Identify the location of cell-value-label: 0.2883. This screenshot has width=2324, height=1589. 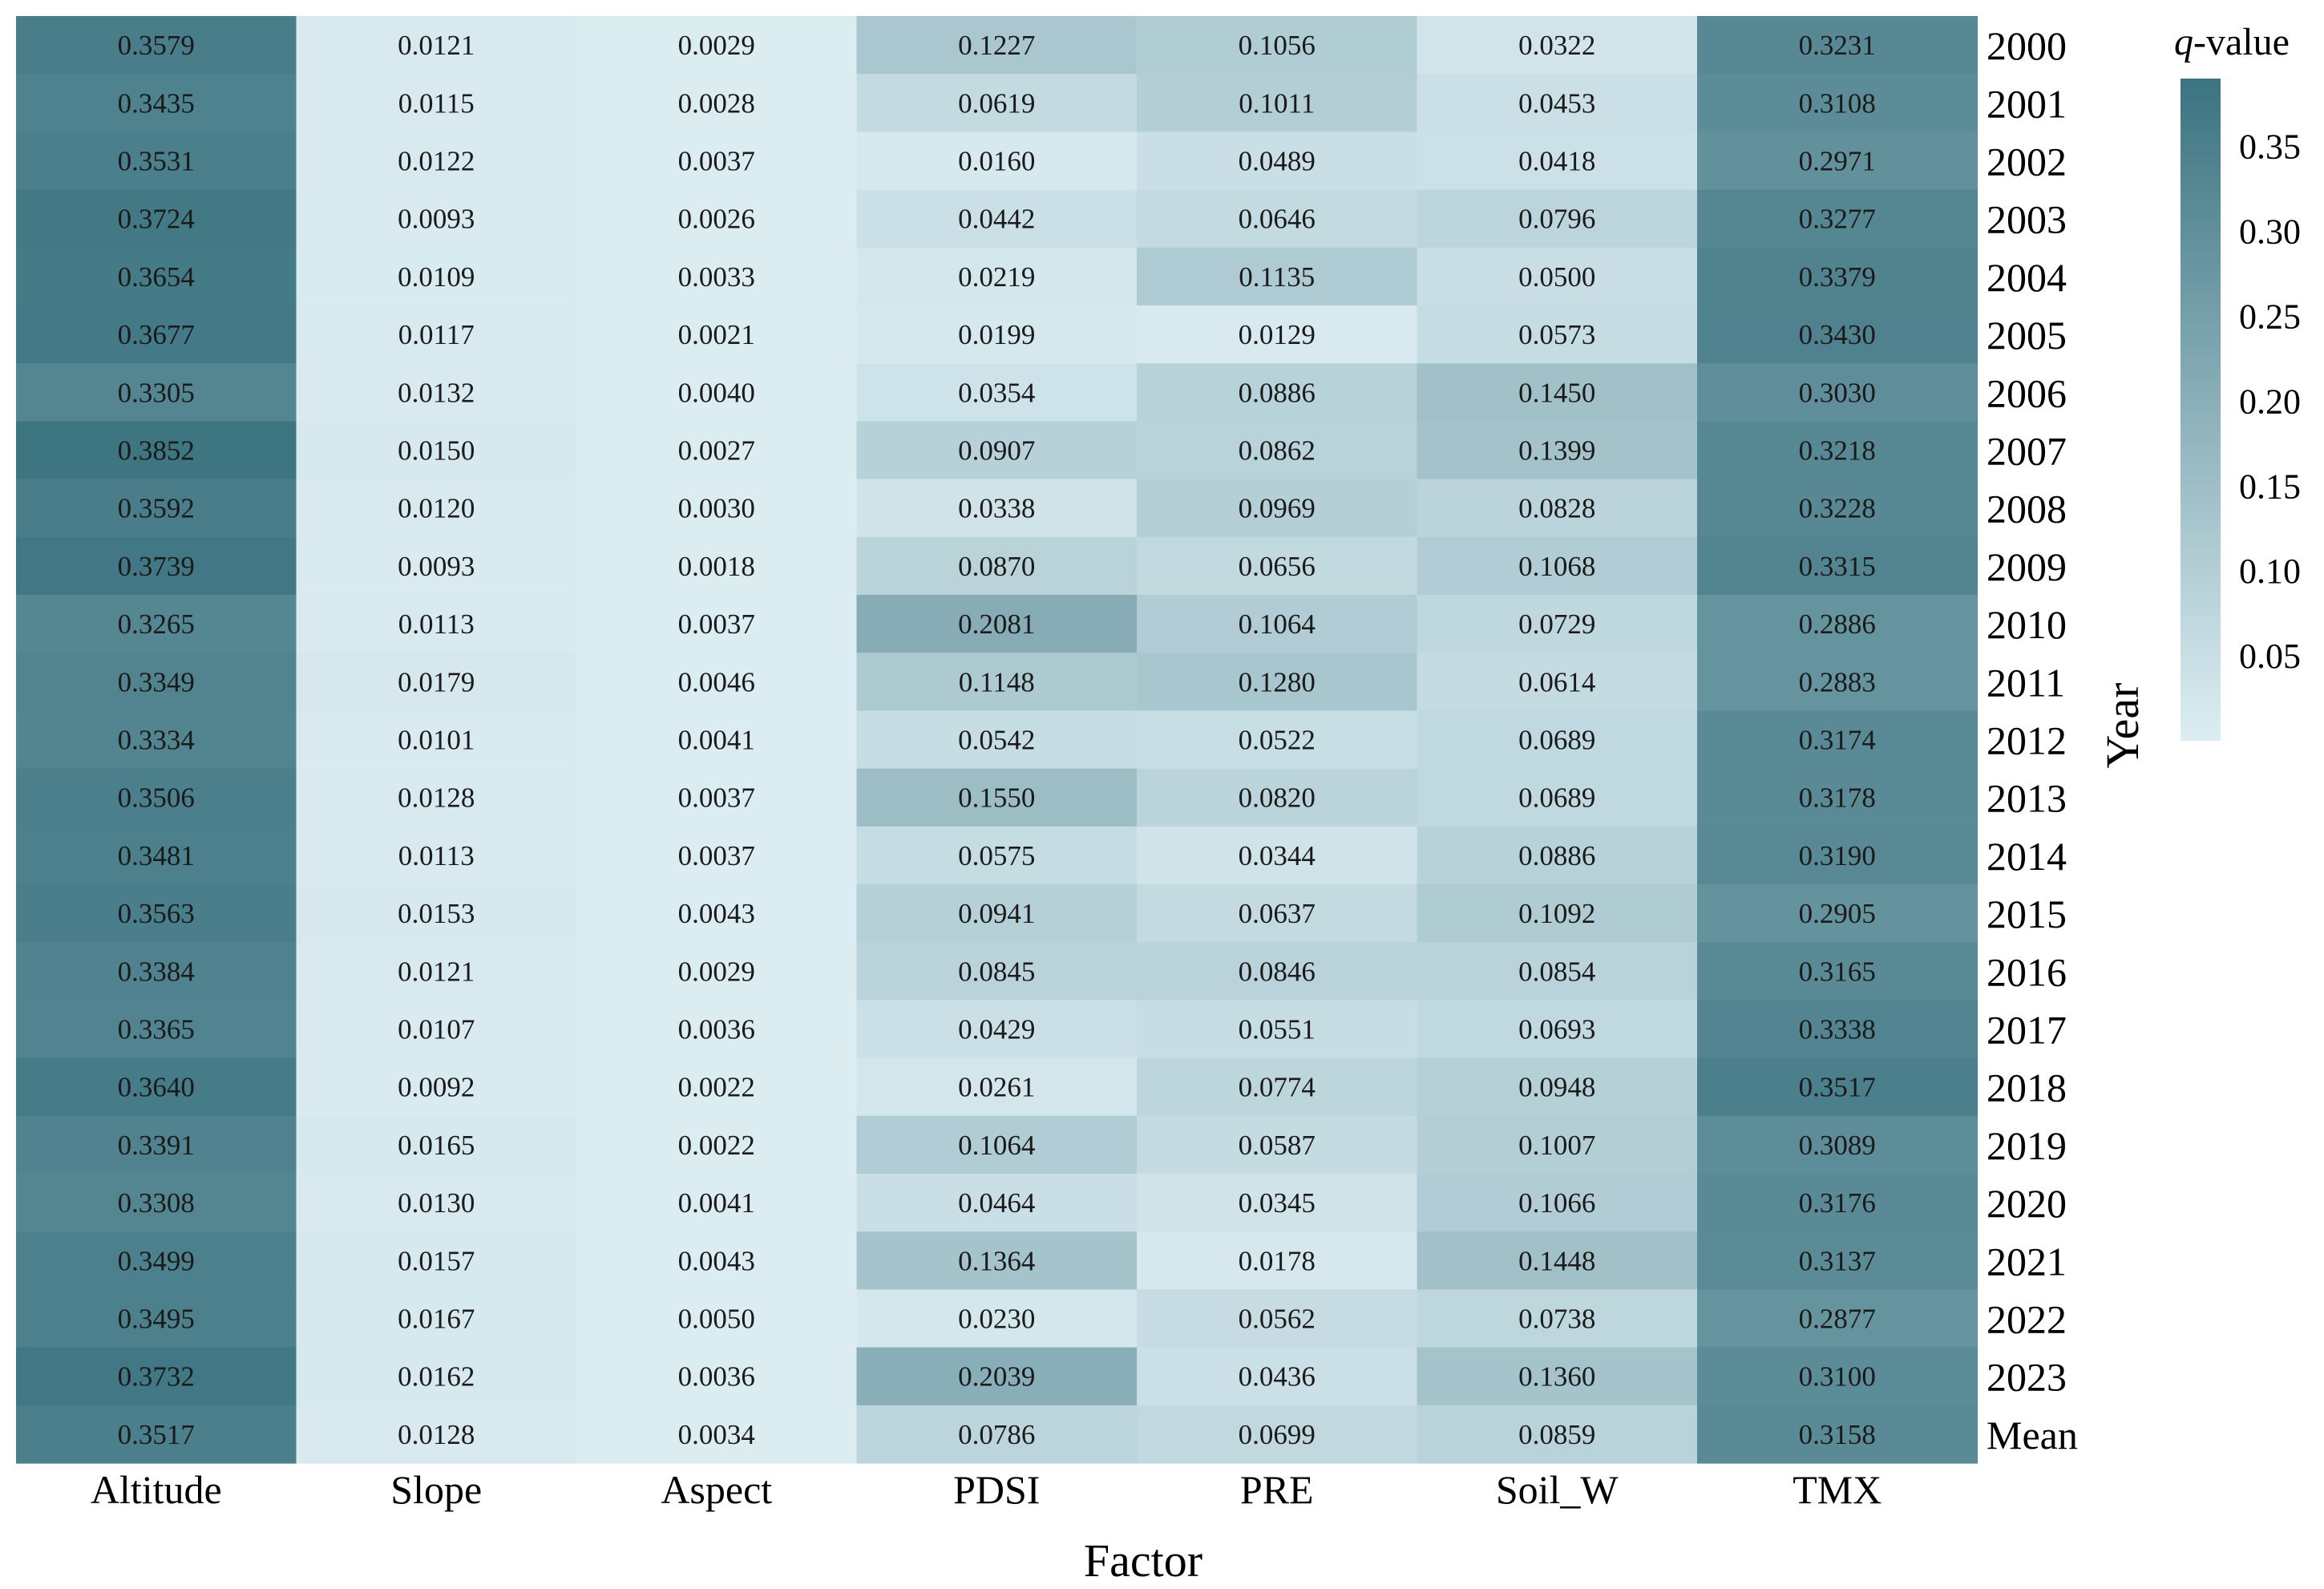
(1837, 681).